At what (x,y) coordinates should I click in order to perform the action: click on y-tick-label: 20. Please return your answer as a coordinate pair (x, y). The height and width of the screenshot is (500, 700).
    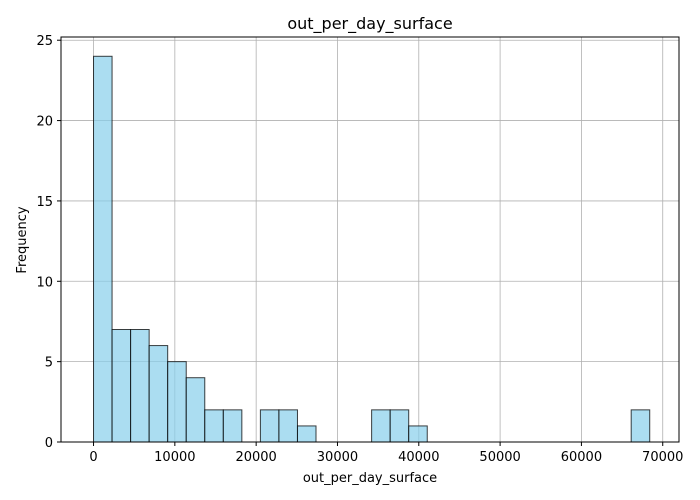
    Looking at the image, I should click on (44, 122).